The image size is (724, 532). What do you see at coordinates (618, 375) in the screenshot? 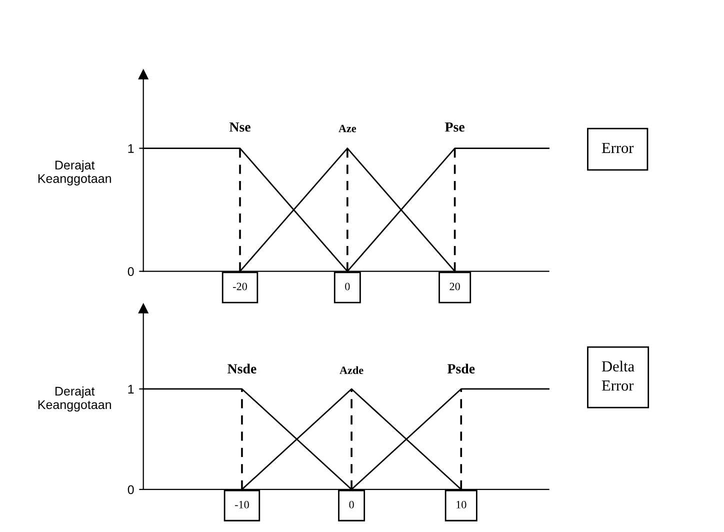
I see `text: Delta Error` at bounding box center [618, 375].